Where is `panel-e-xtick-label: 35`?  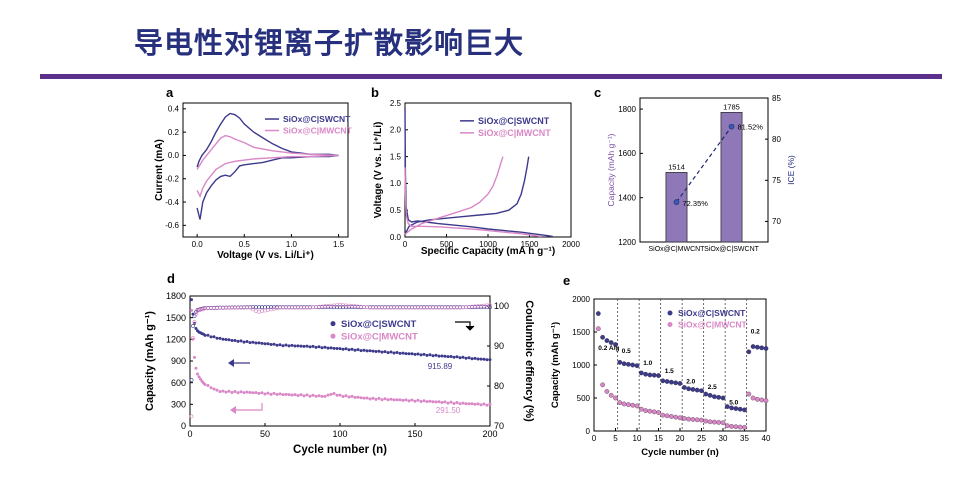
panel-e-xtick-label: 35 is located at coordinates (744, 438).